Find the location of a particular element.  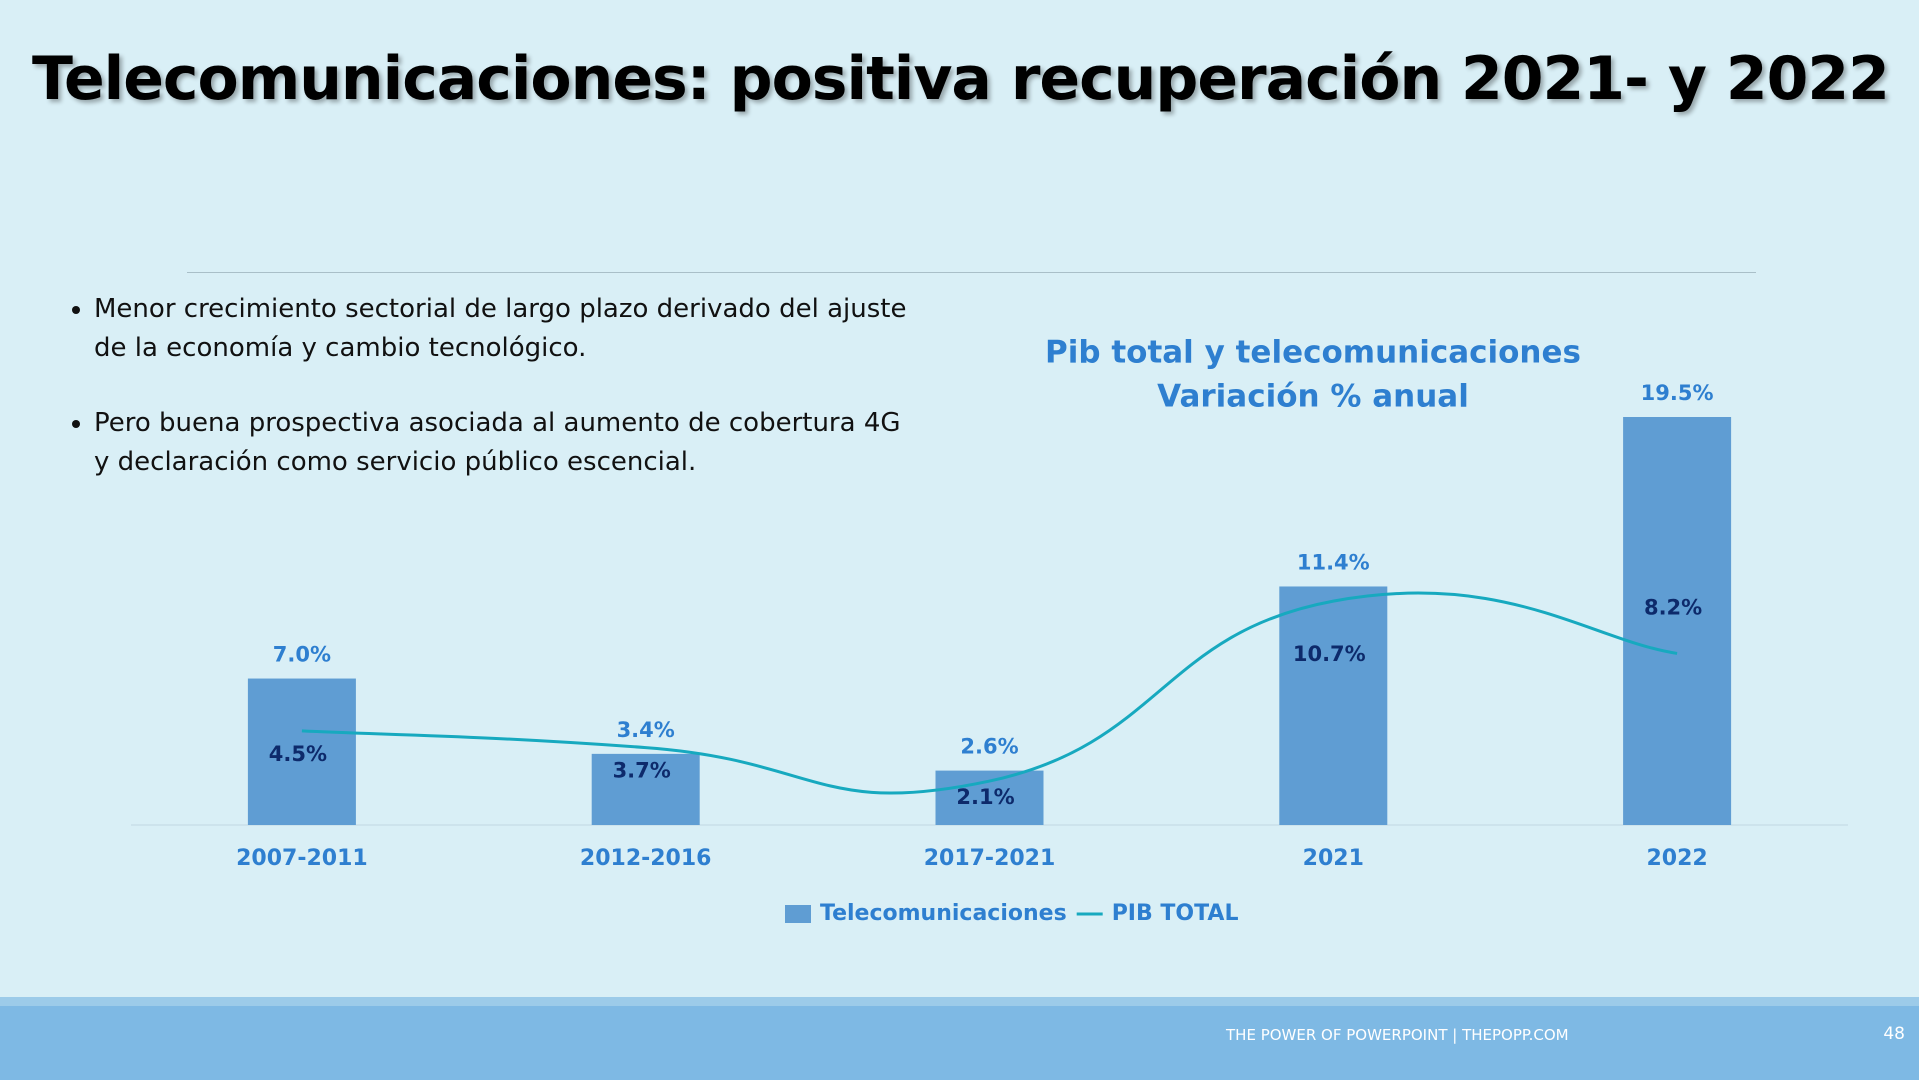

chart-title: Pib total y telecomunicaciones is located at coordinates (1313, 353).